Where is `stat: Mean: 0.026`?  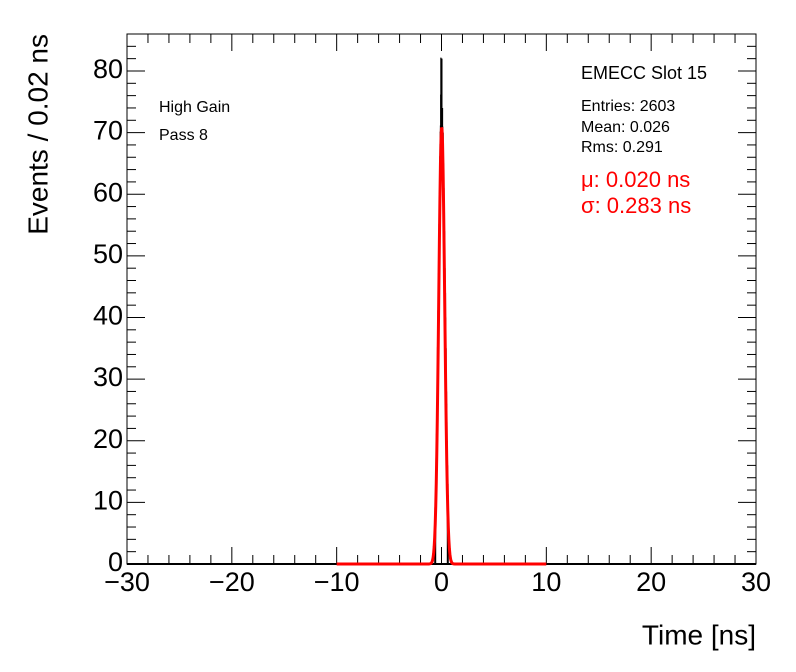
stat: Mean: 0.026 is located at coordinates (625, 127).